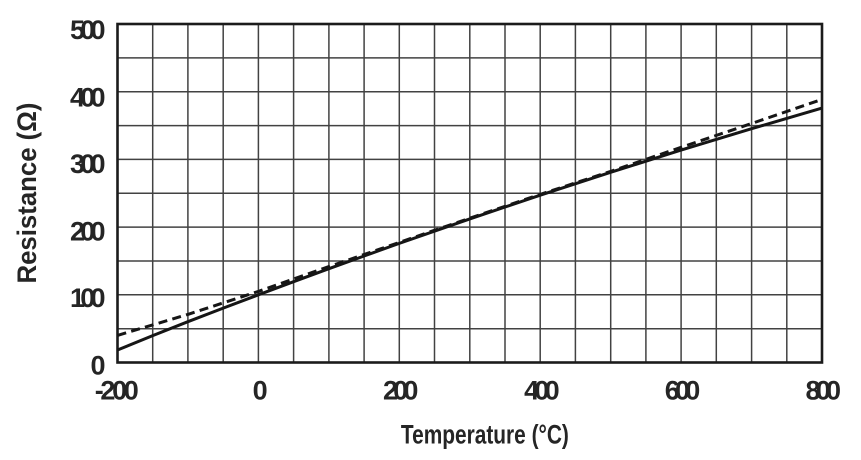 This screenshot has width=861, height=460. Describe the element at coordinates (88, 30) in the screenshot. I see `svg-text: 500` at that location.